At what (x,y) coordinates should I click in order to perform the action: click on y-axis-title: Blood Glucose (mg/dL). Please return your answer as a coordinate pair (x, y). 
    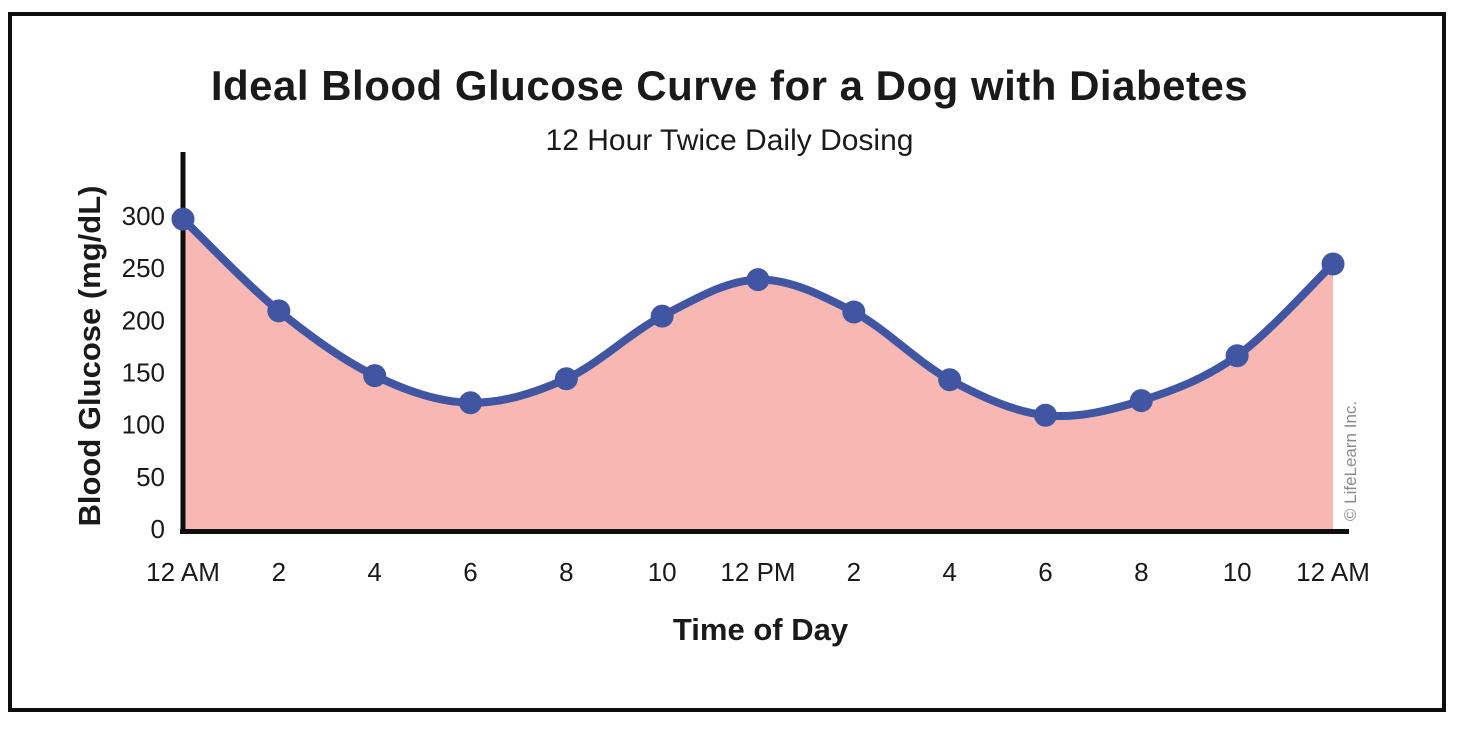
    Looking at the image, I should click on (89, 356).